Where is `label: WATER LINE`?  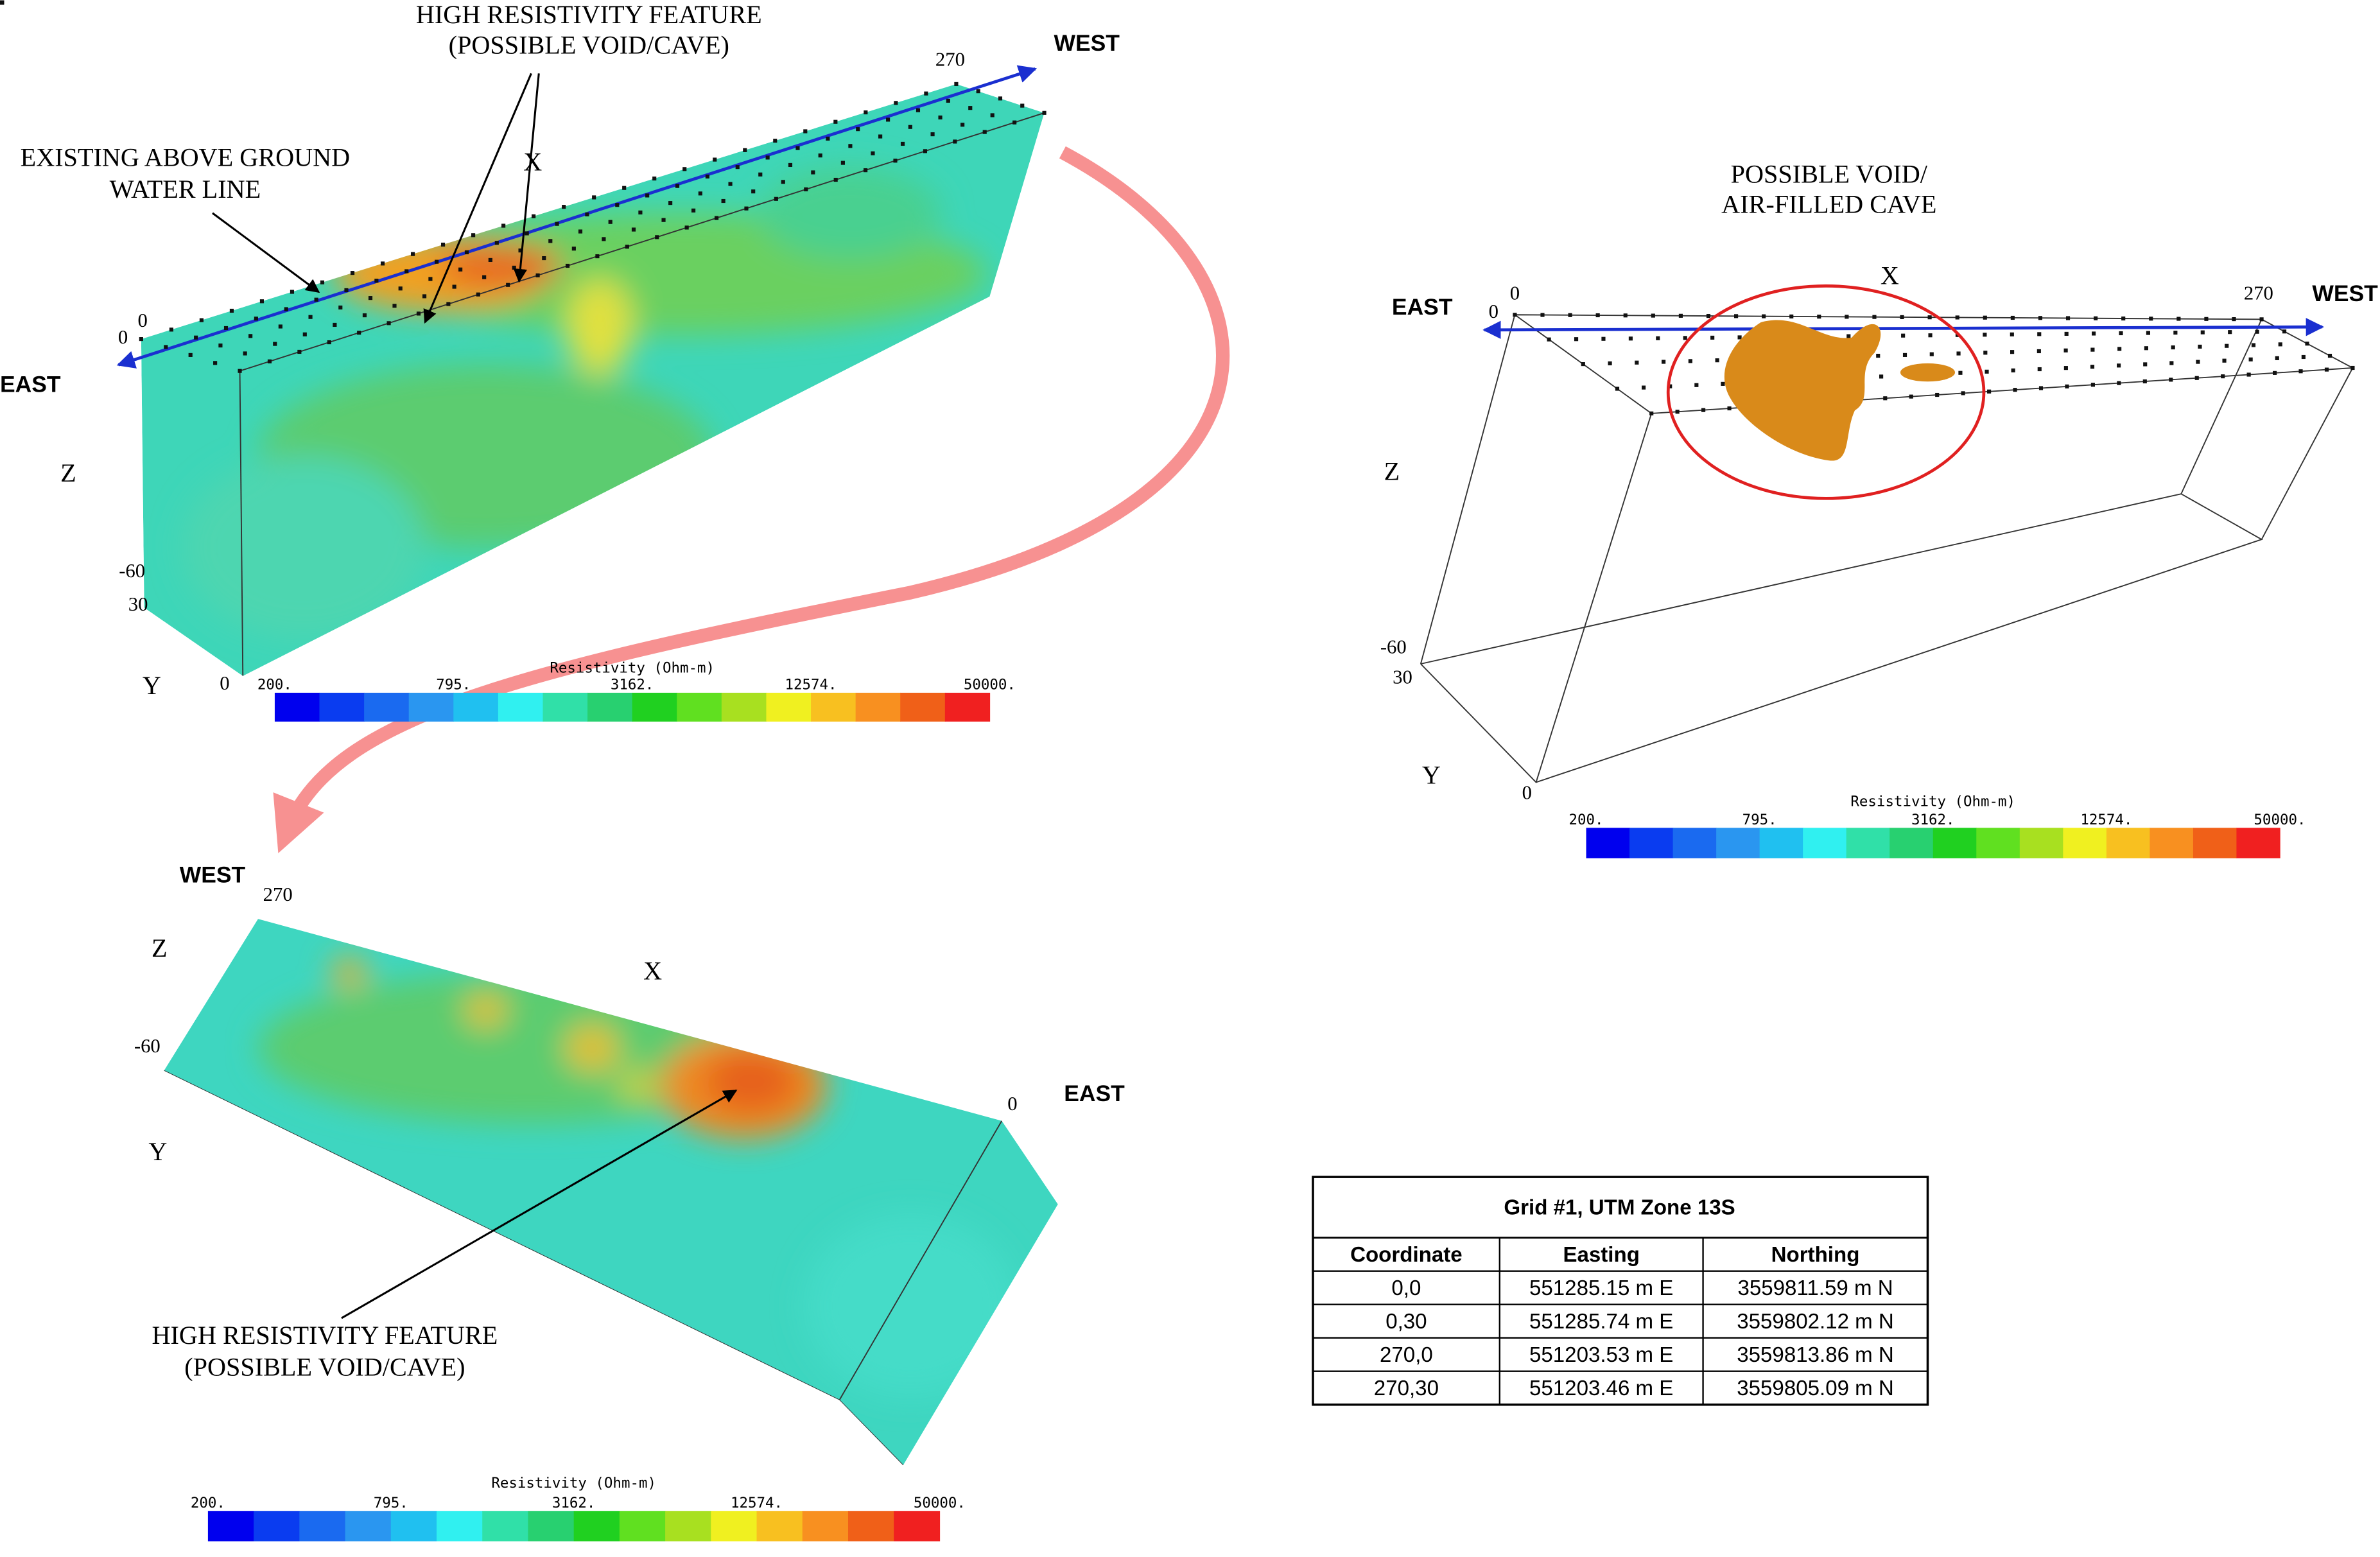 label: WATER LINE is located at coordinates (185, 190).